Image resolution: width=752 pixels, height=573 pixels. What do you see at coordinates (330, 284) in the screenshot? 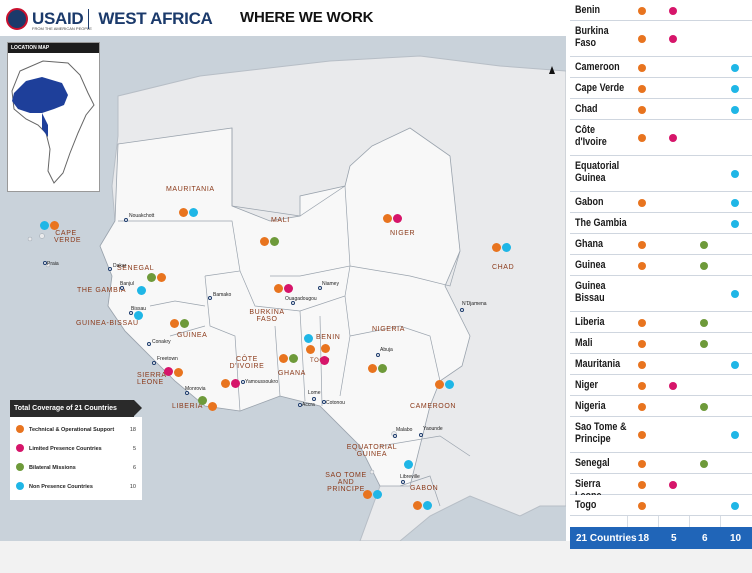
I see `city-niamey: Niamey` at bounding box center [330, 284].